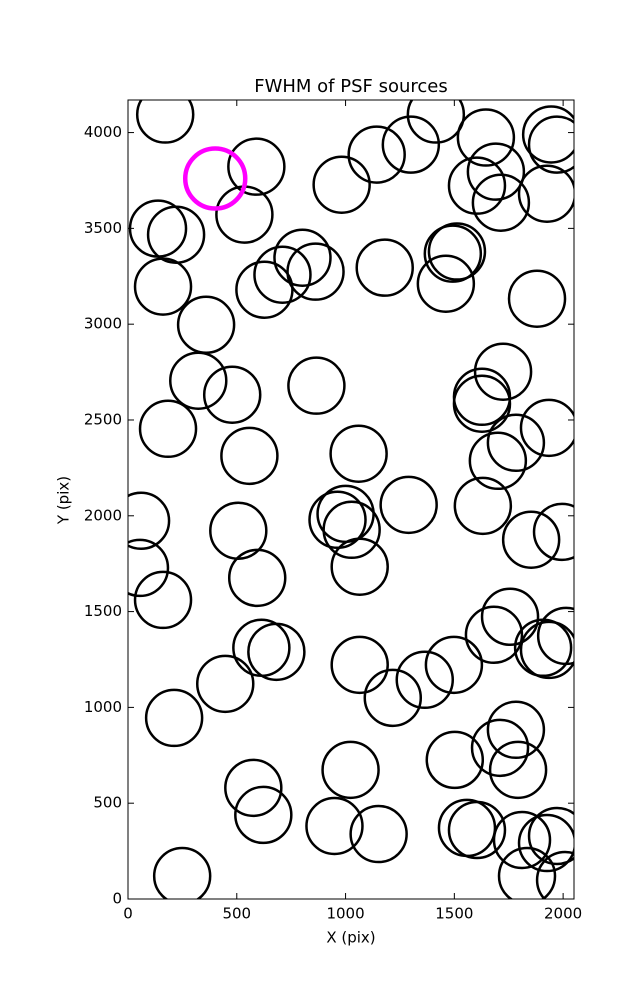  What do you see at coordinates (103, 515) in the screenshot?
I see `y-tick-label: 2000` at bounding box center [103, 515].